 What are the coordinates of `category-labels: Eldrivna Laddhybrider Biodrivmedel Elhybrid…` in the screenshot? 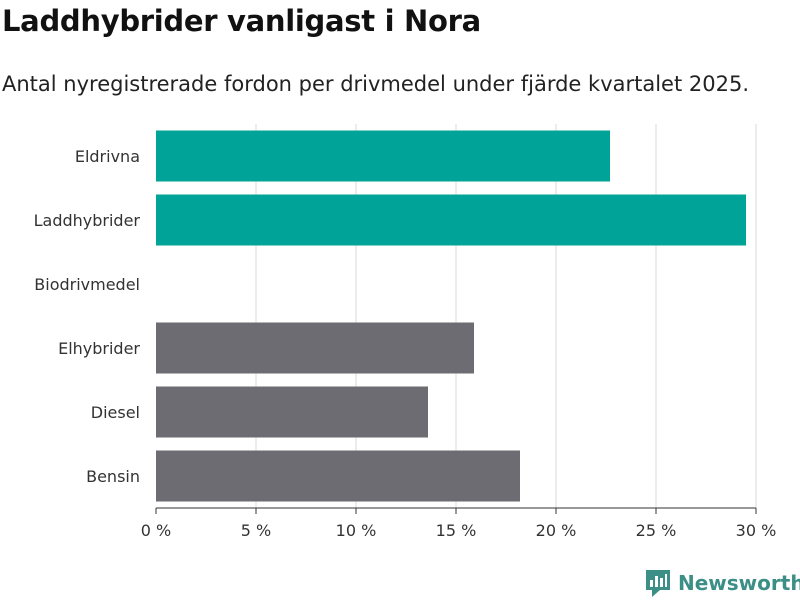 It's located at (87, 316).